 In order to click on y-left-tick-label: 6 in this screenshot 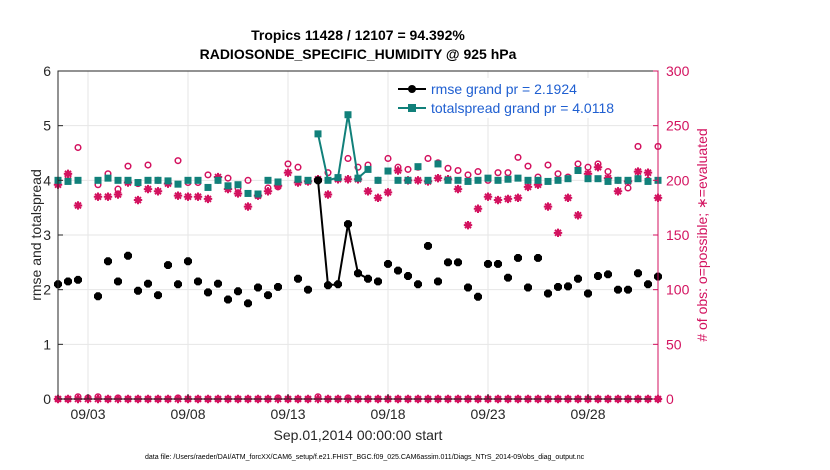, I will do `click(47, 71)`.